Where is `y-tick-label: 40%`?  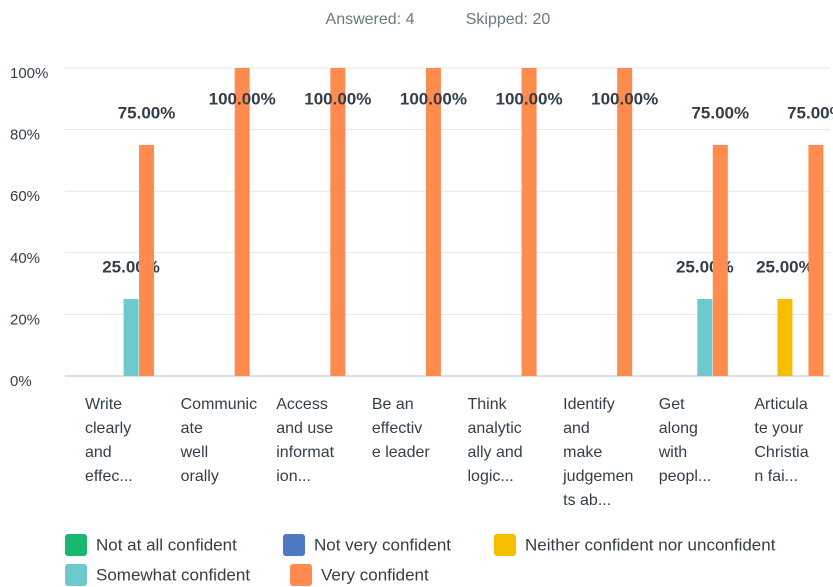
y-tick-label: 40% is located at coordinates (25, 258).